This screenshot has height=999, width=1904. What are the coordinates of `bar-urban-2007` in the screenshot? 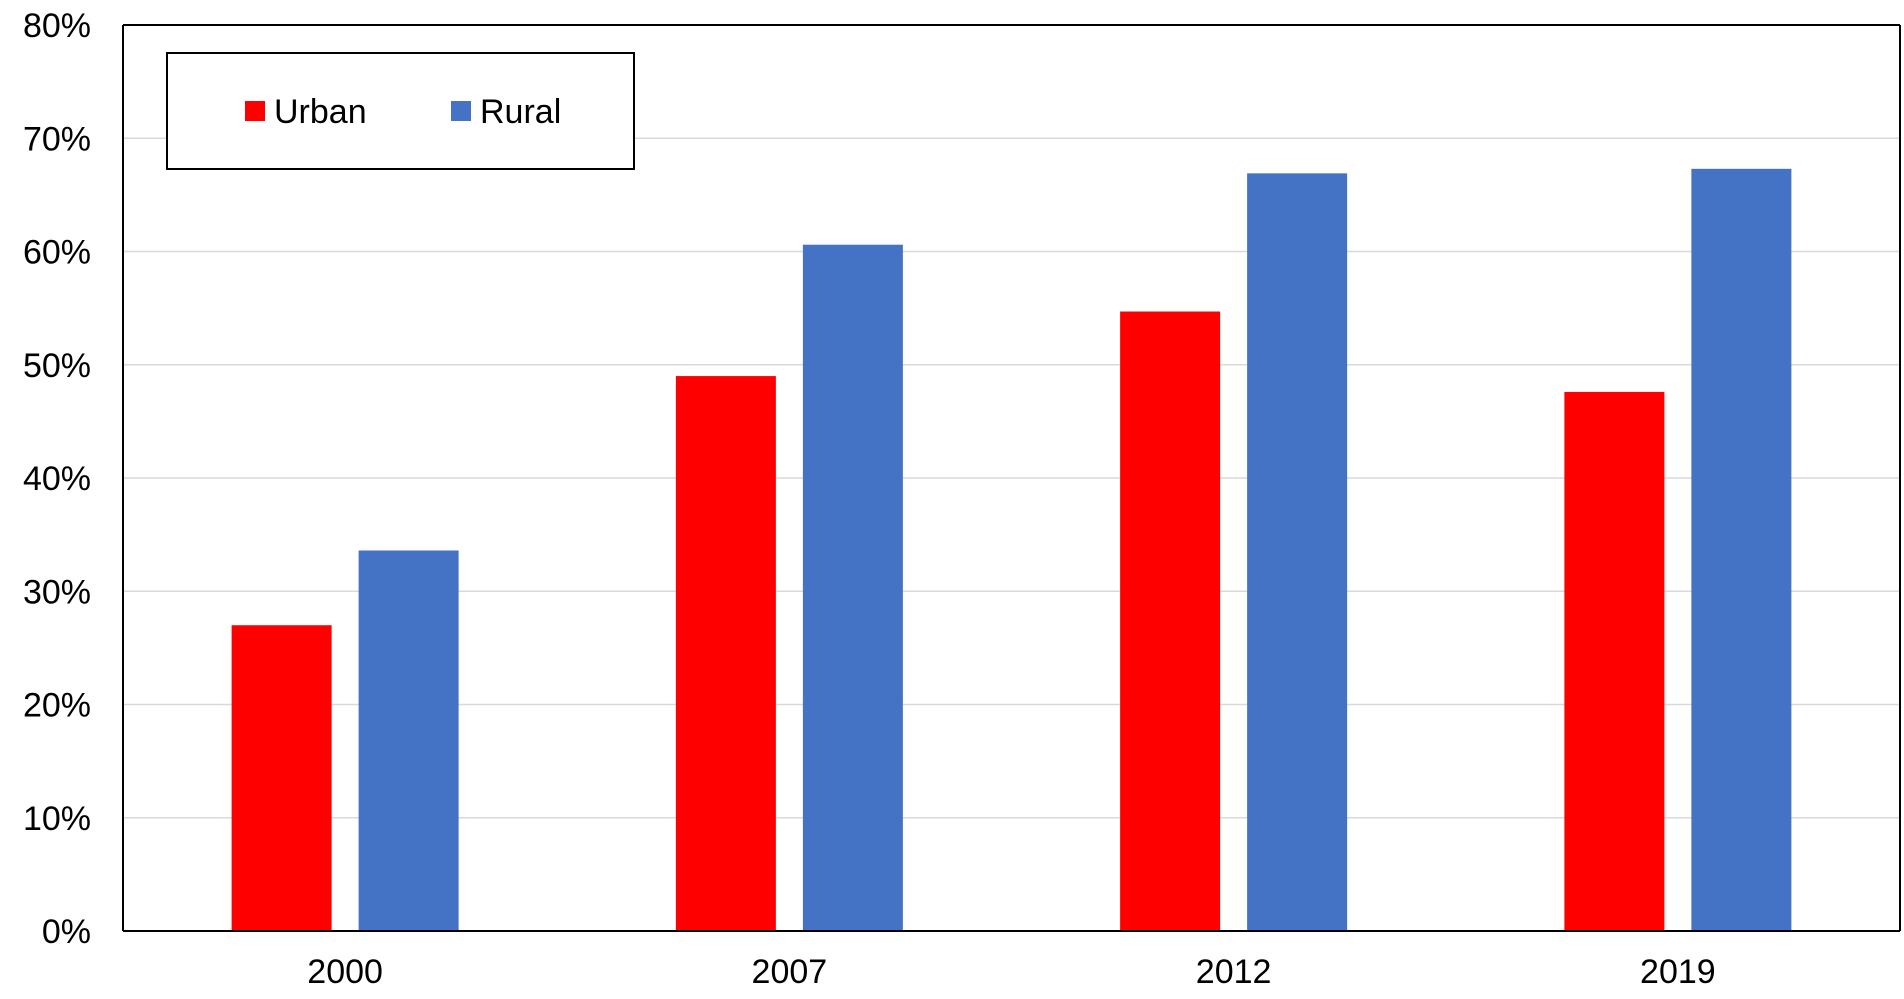 It's located at (725, 653).